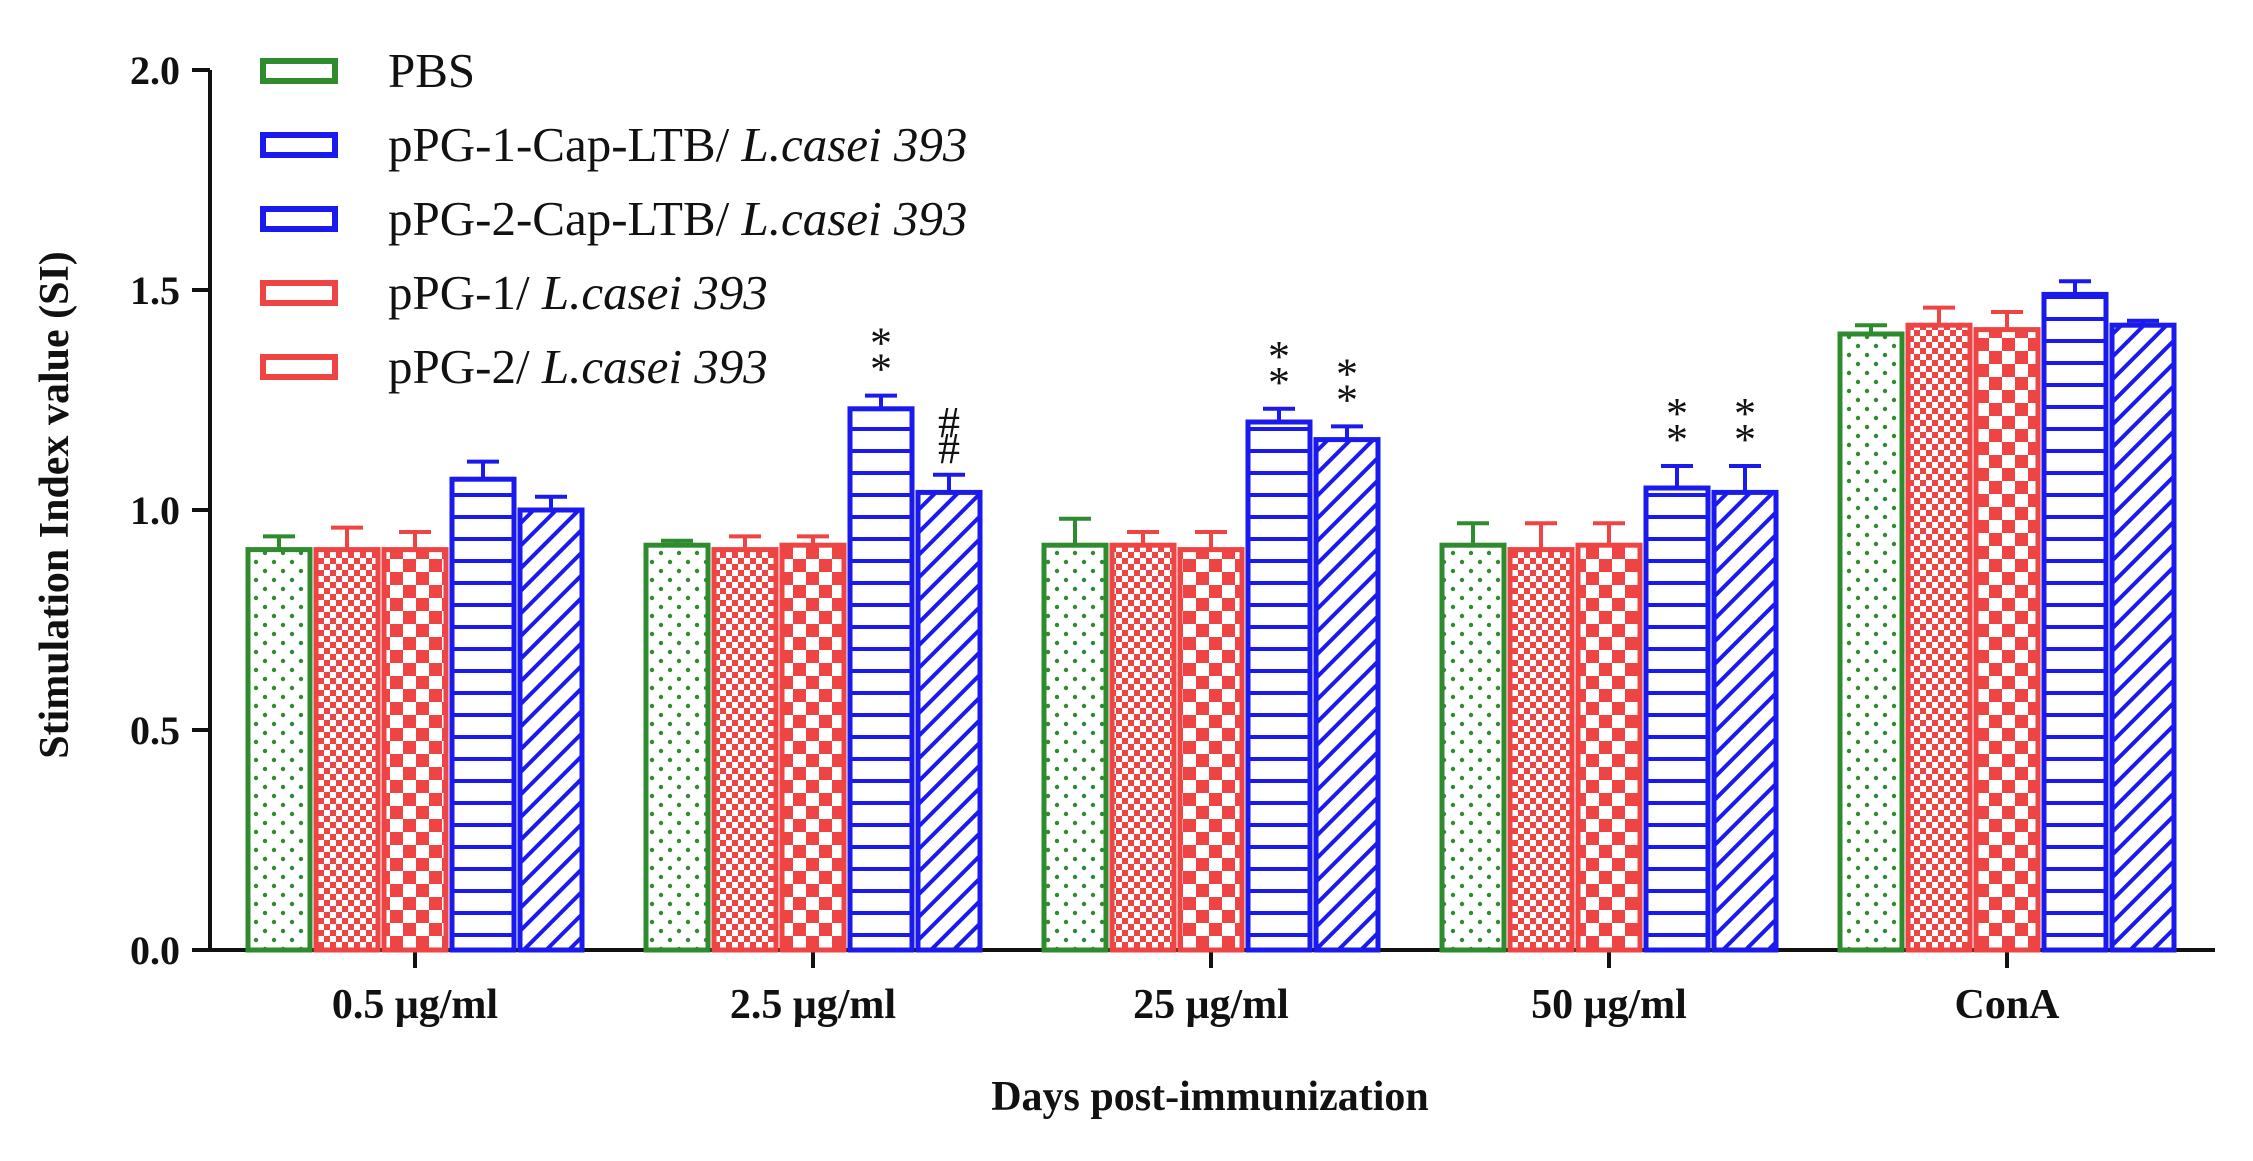 The height and width of the screenshot is (1161, 2253). Describe the element at coordinates (299, 145) in the screenshot. I see `legend-swatch-ppg1-cap-ltb` at that location.